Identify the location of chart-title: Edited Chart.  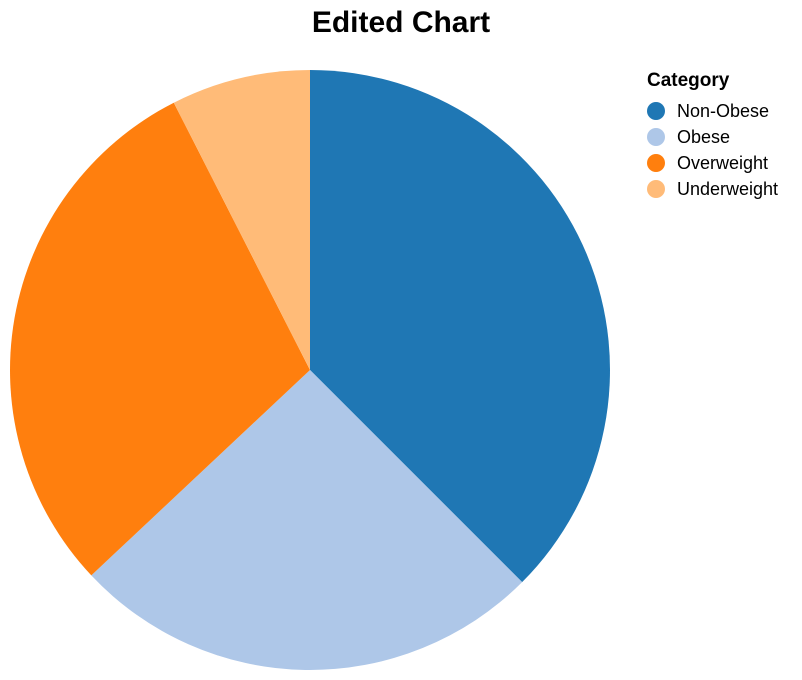
(401, 22).